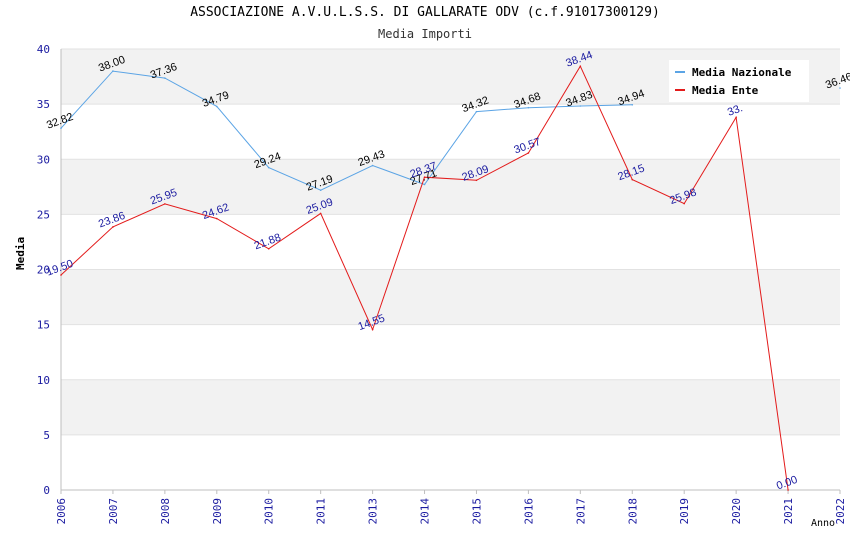  I want to click on data-label: 33., so click(735, 110).